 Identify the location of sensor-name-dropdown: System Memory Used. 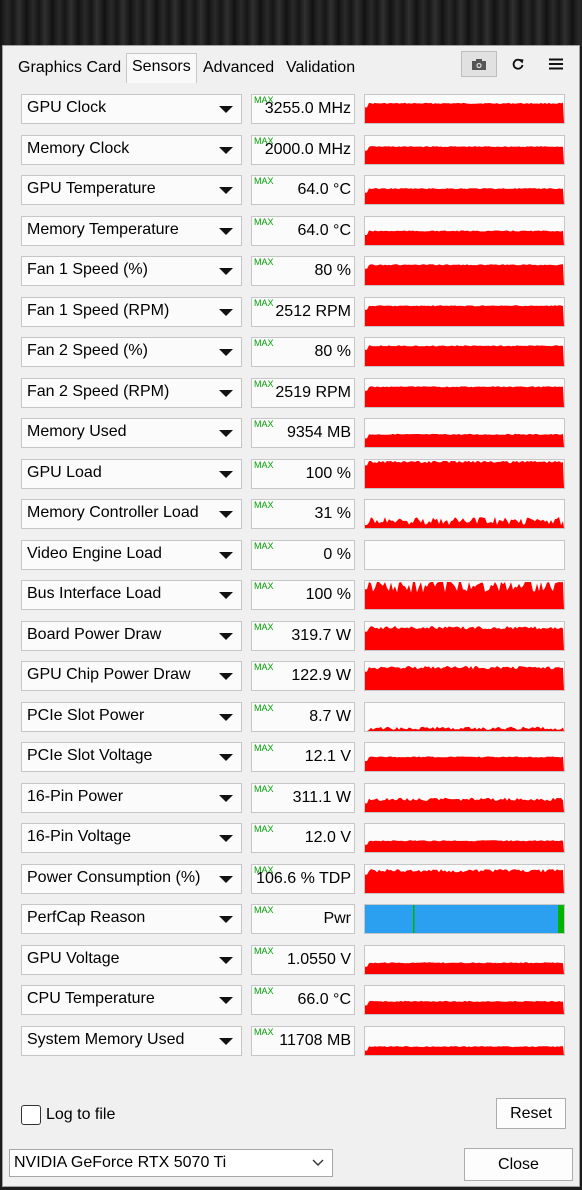
(131, 1040).